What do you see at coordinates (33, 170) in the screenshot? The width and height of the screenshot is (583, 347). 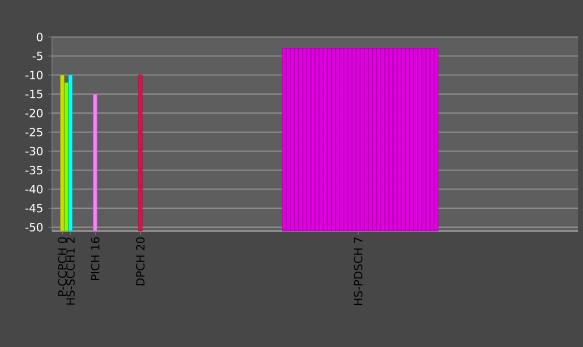 I see `y-tick-label: -35` at bounding box center [33, 170].